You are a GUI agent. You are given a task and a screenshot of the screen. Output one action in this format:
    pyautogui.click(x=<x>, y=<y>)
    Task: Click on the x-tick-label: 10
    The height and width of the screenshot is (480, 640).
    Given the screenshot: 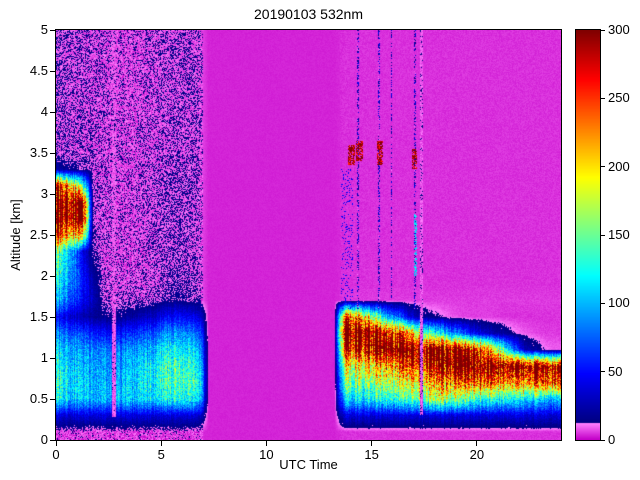 What is the action you would take?
    pyautogui.click(x=266, y=454)
    